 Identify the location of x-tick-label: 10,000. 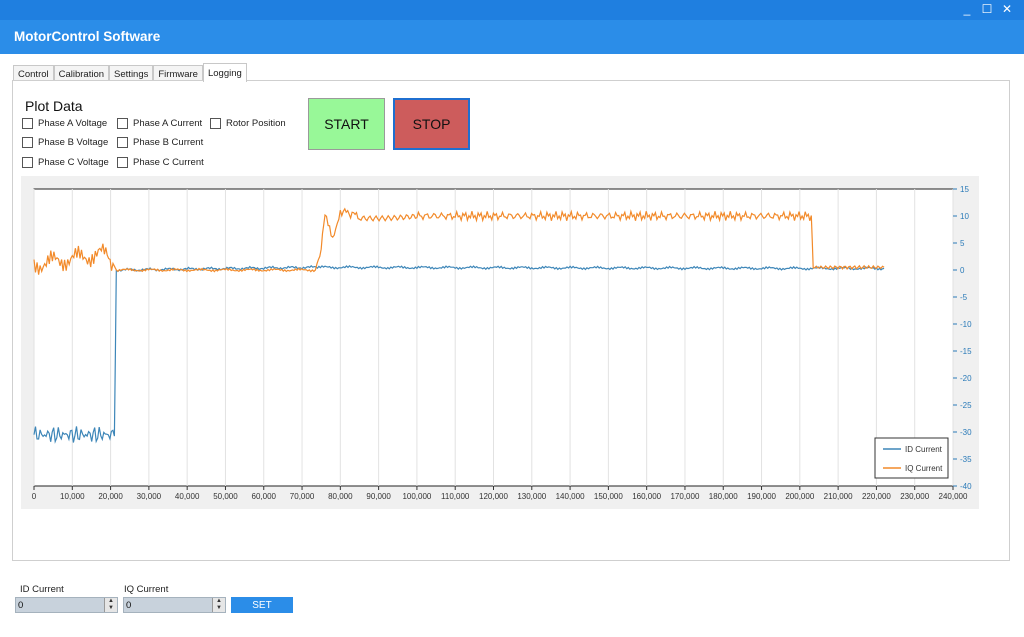
(72, 496).